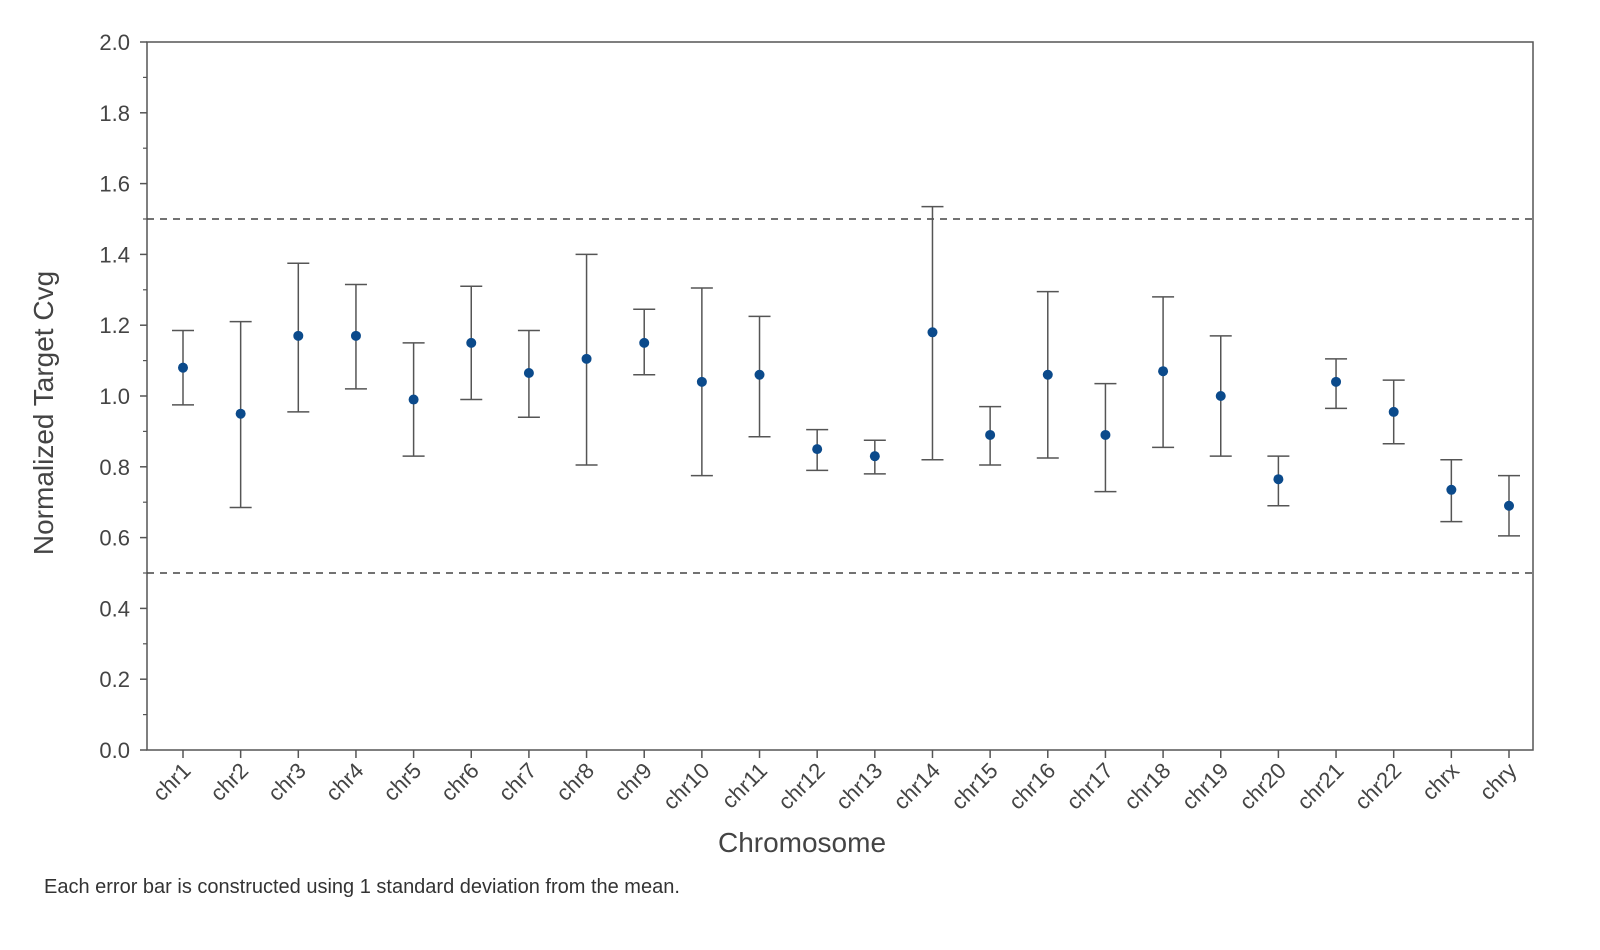  What do you see at coordinates (686, 786) in the screenshot?
I see `x-tick-label: chr10` at bounding box center [686, 786].